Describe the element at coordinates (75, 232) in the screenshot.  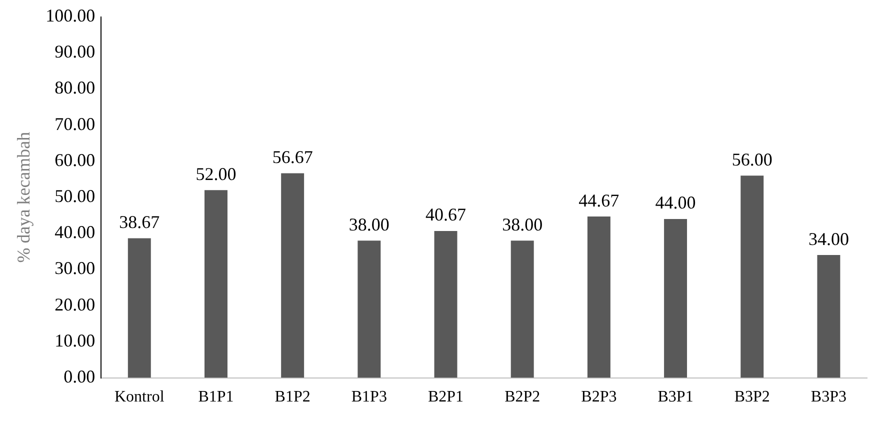
I see `y-tick-label: 40.00` at that location.